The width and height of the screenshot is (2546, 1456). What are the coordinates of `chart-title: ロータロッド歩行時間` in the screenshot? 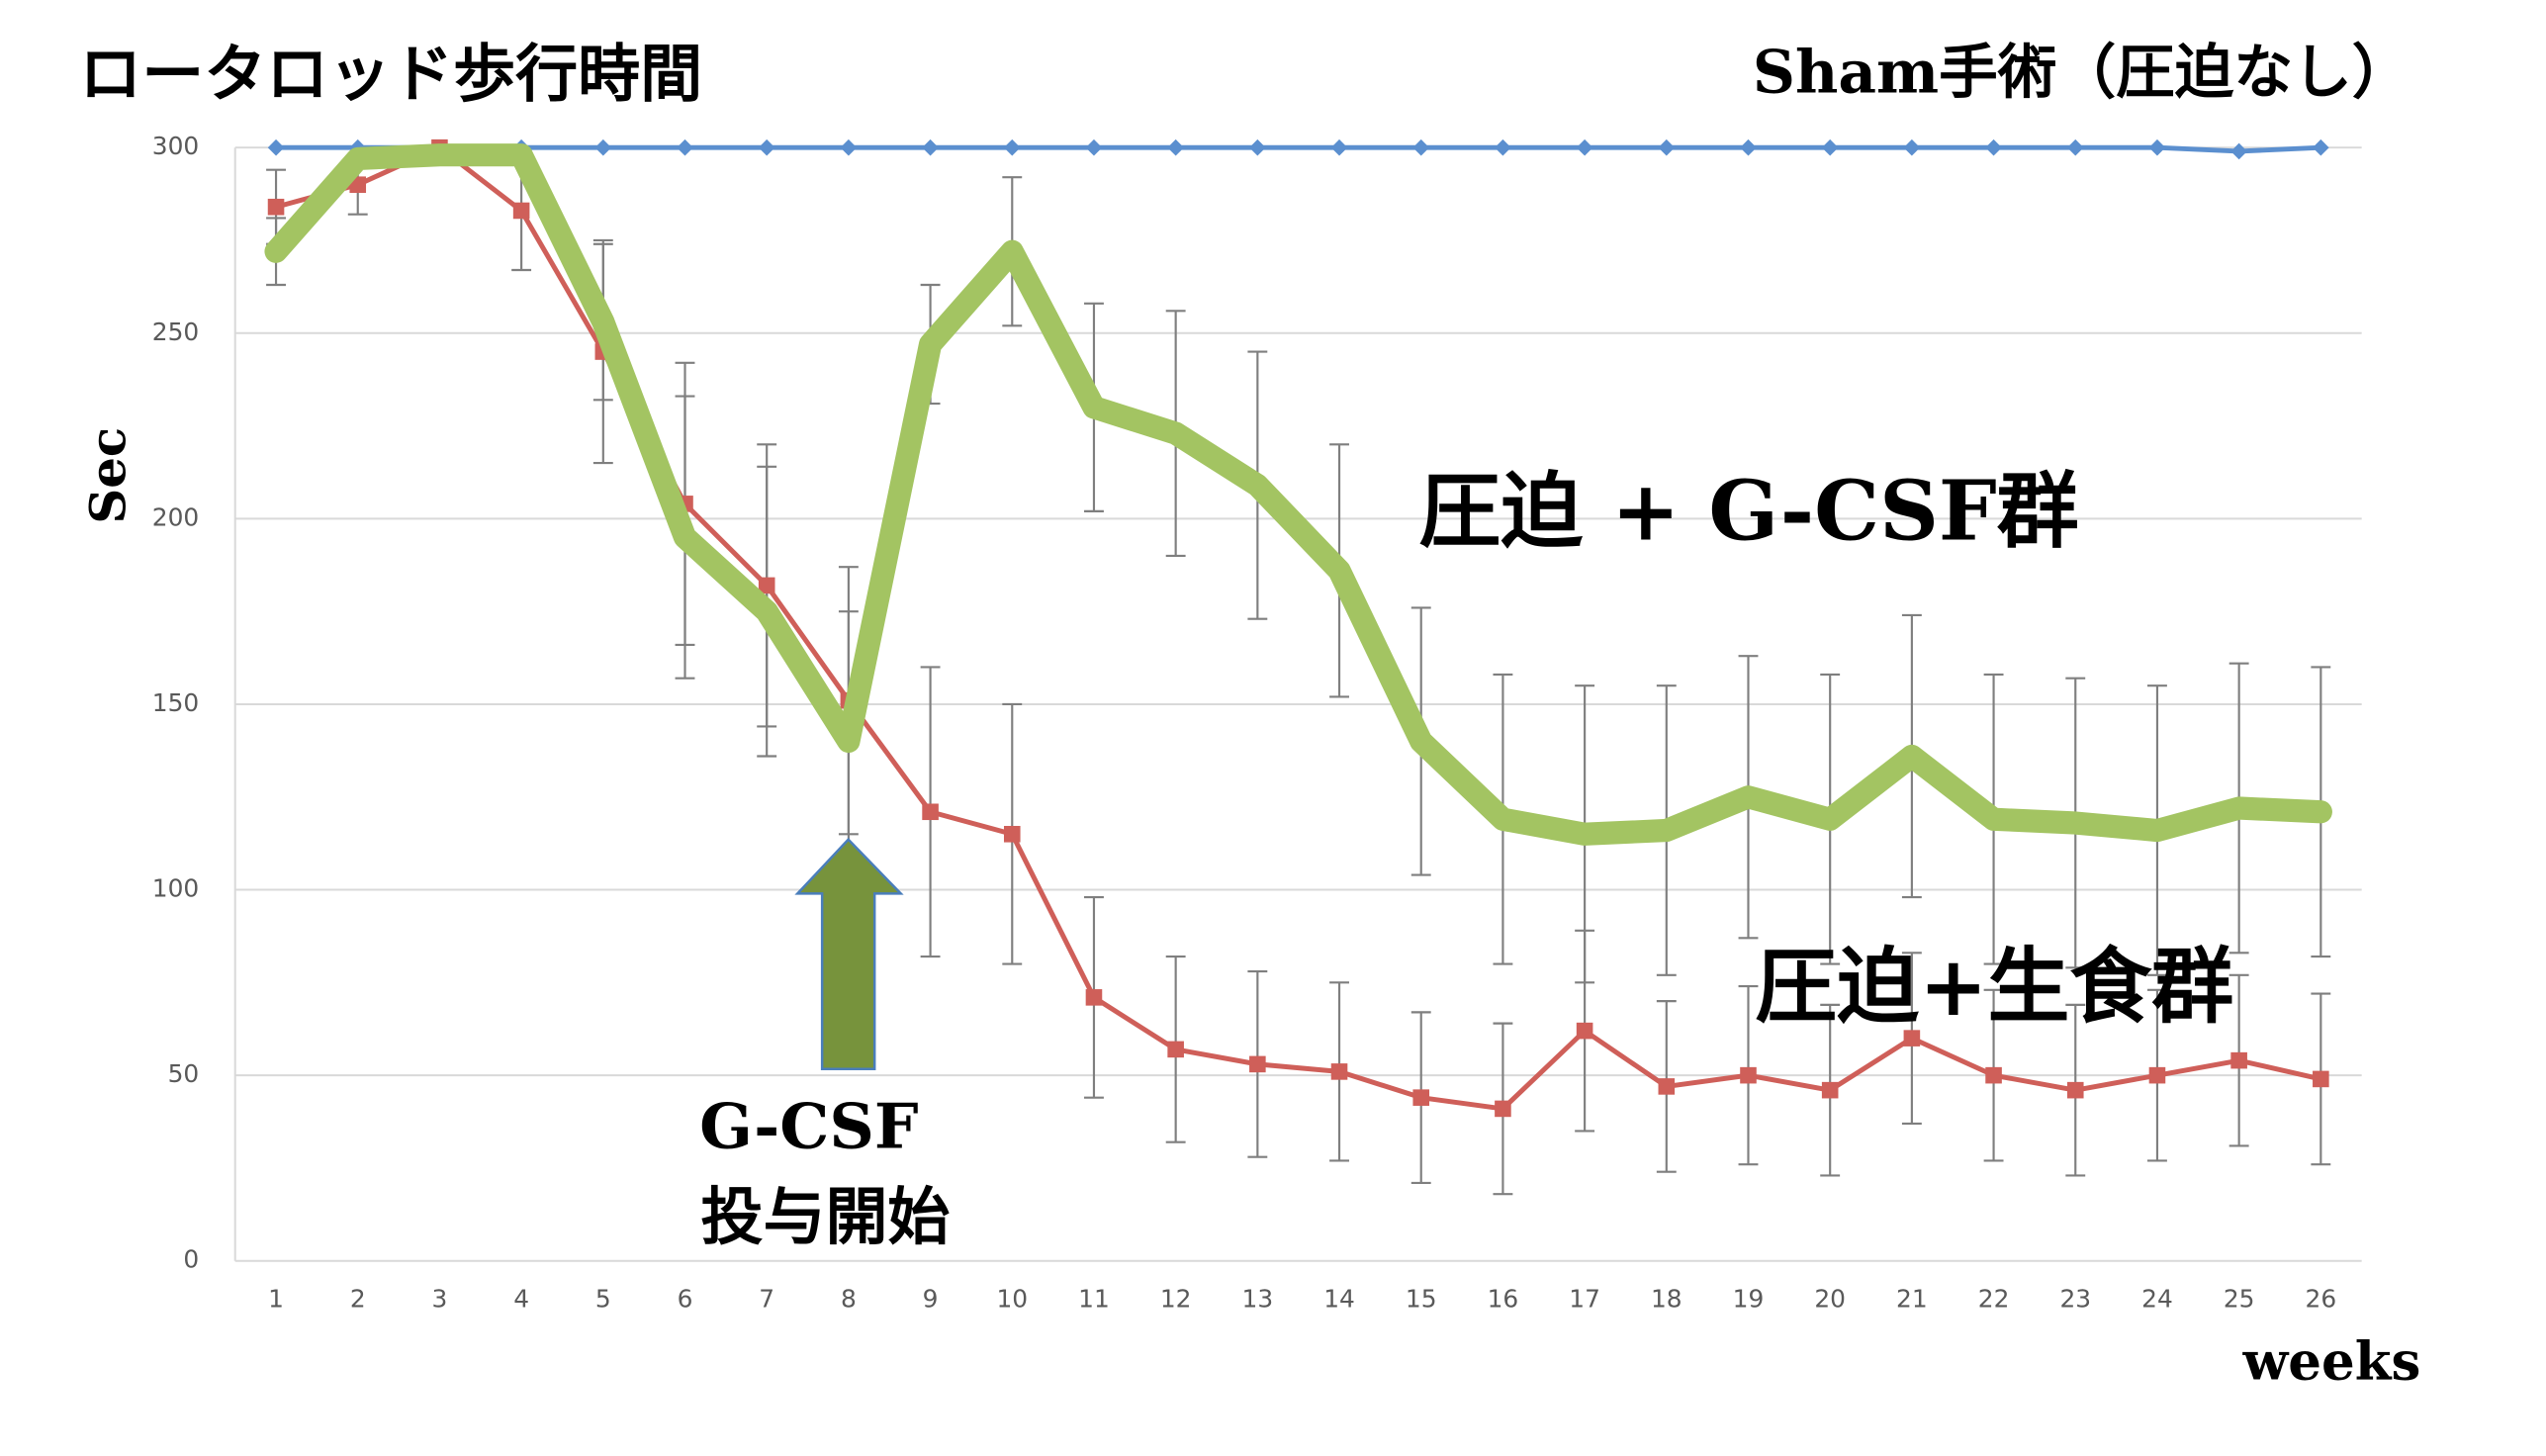 It's located at (390, 75).